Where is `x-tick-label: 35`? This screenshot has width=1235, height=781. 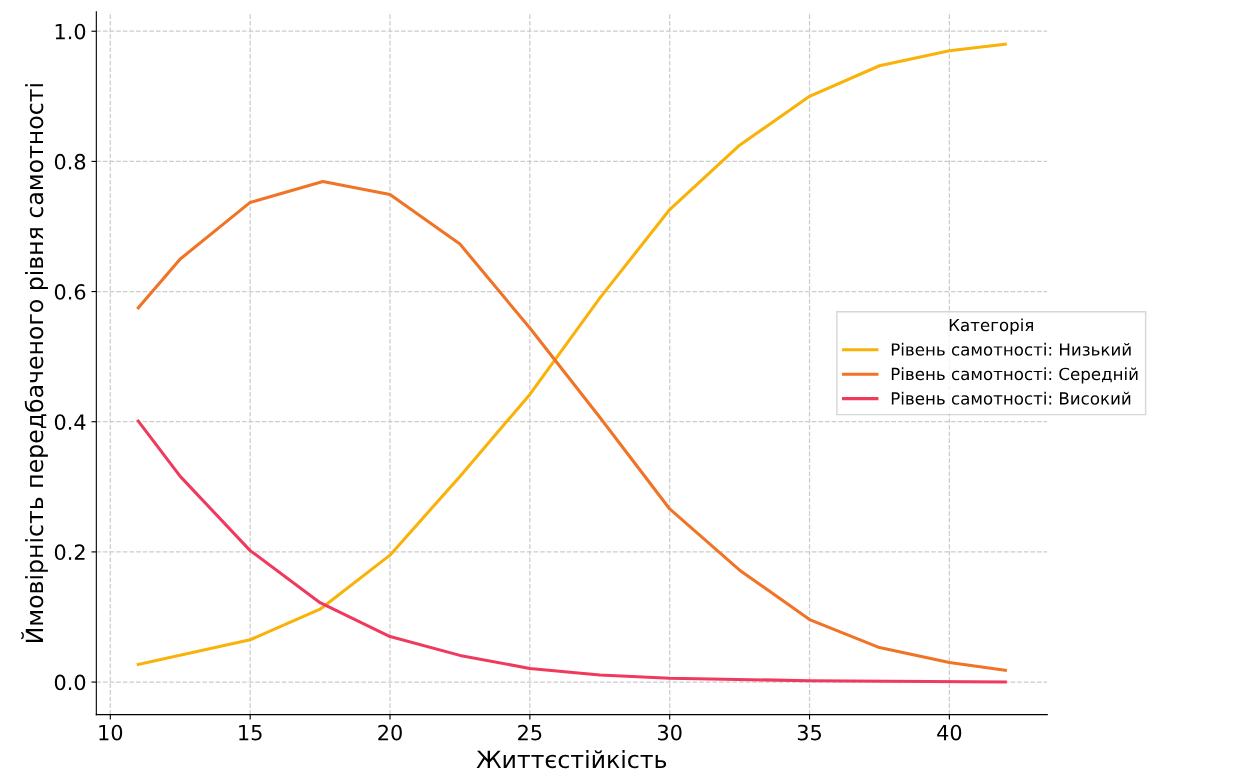 x-tick-label: 35 is located at coordinates (809, 732).